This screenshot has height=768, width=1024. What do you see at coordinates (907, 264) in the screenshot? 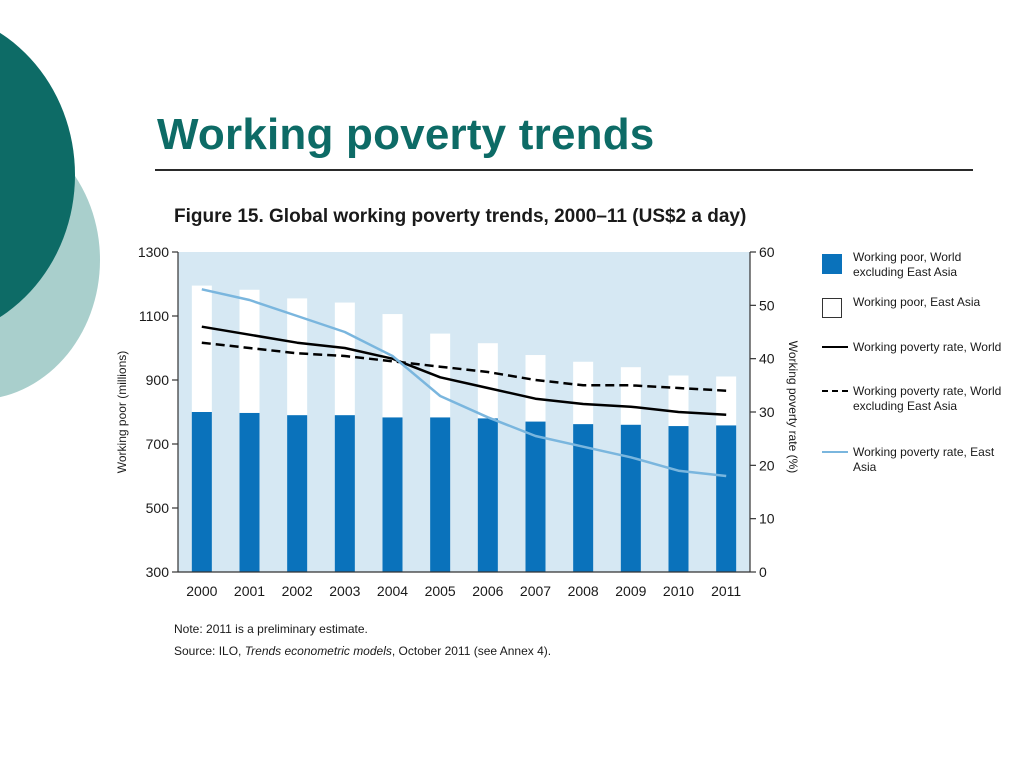
I see `legend-label: Working poor, World excluding East Asia` at bounding box center [907, 264].